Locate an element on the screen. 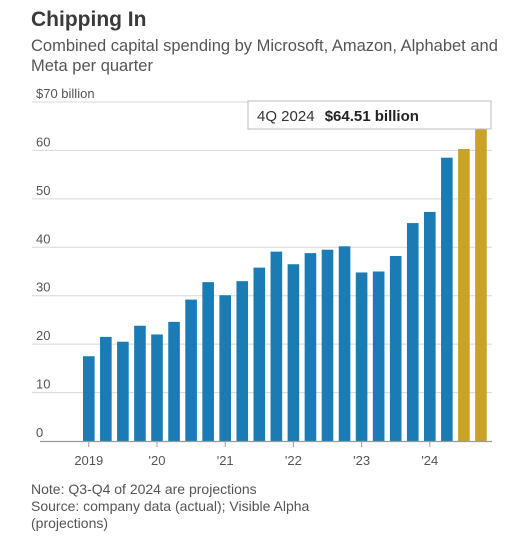  y-tick-label: 0 is located at coordinates (39, 432).